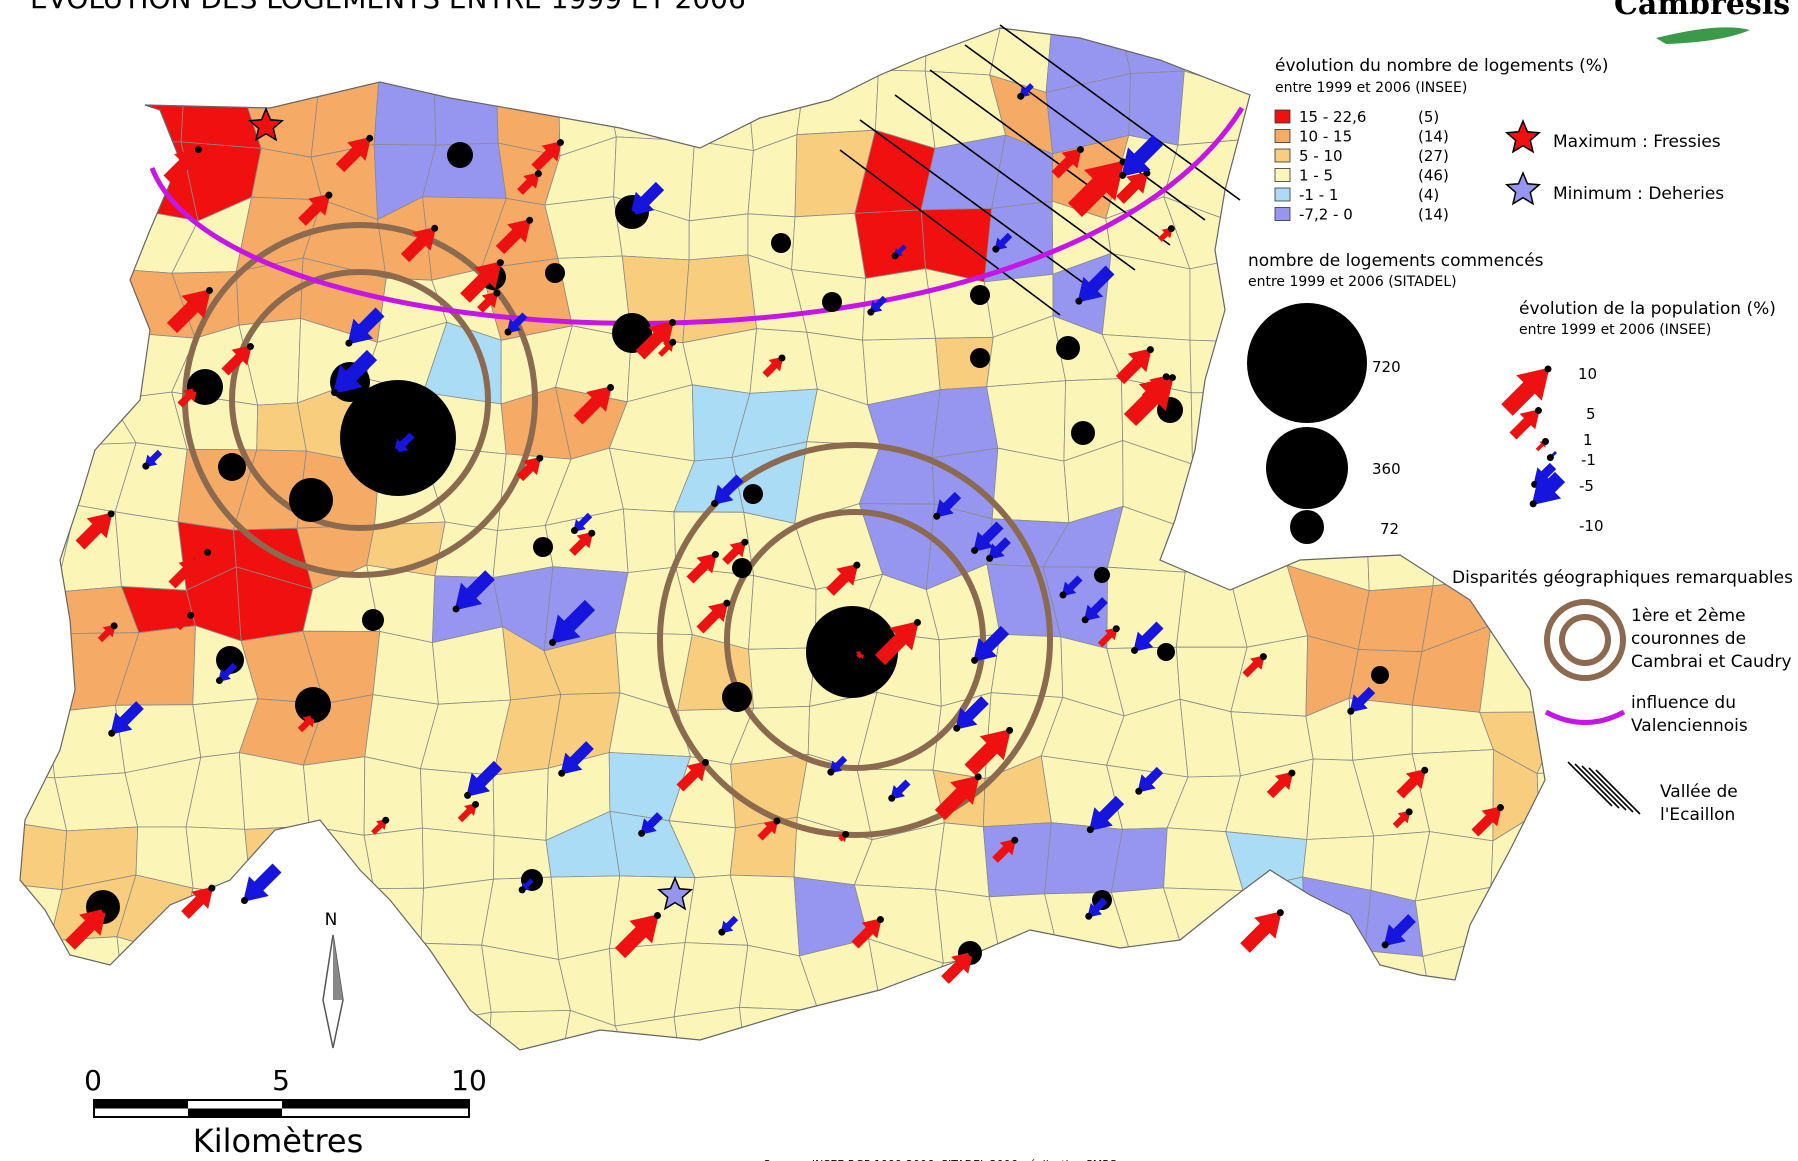 This screenshot has width=1798, height=1161. Describe the element at coordinates (469, 1080) in the screenshot. I see `scale-label-10: 10` at that location.